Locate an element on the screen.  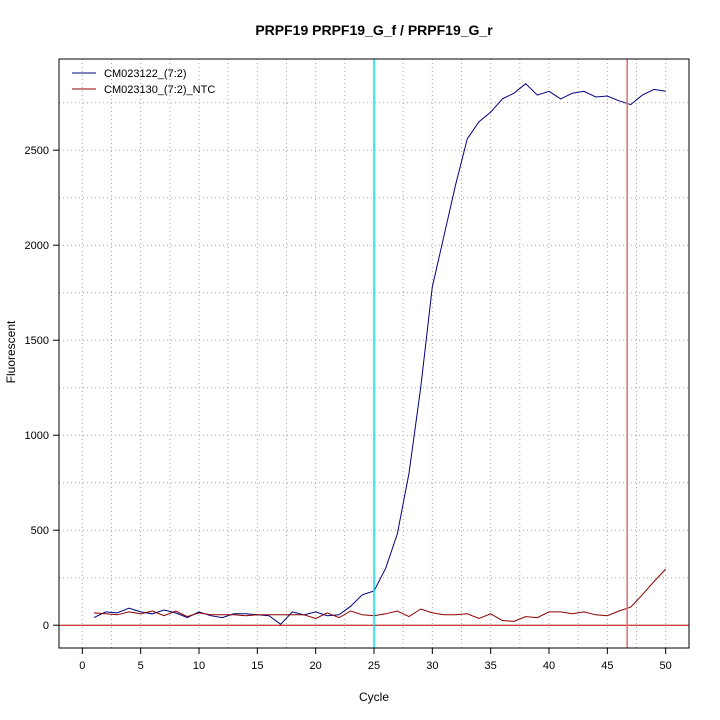
legend-label-series-1: CM023122_(7:2) is located at coordinates (145, 74).